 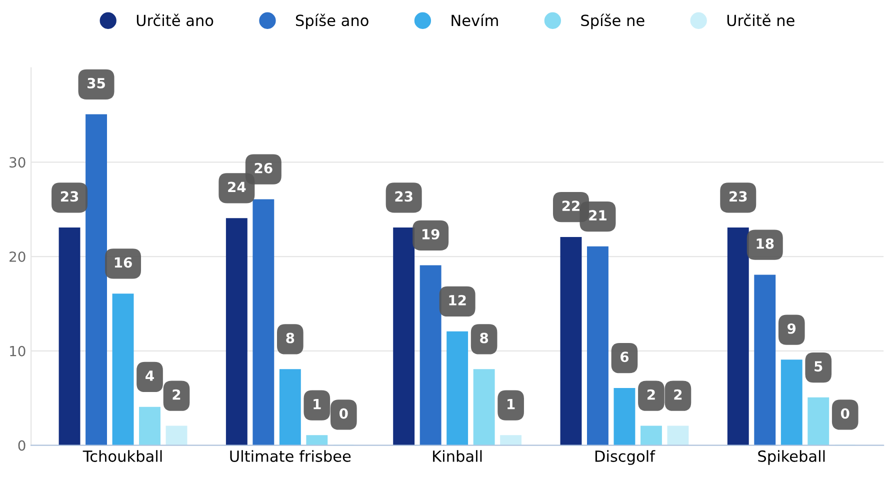 What do you see at coordinates (18, 162) in the screenshot?
I see `y-tick-label: 30` at bounding box center [18, 162].